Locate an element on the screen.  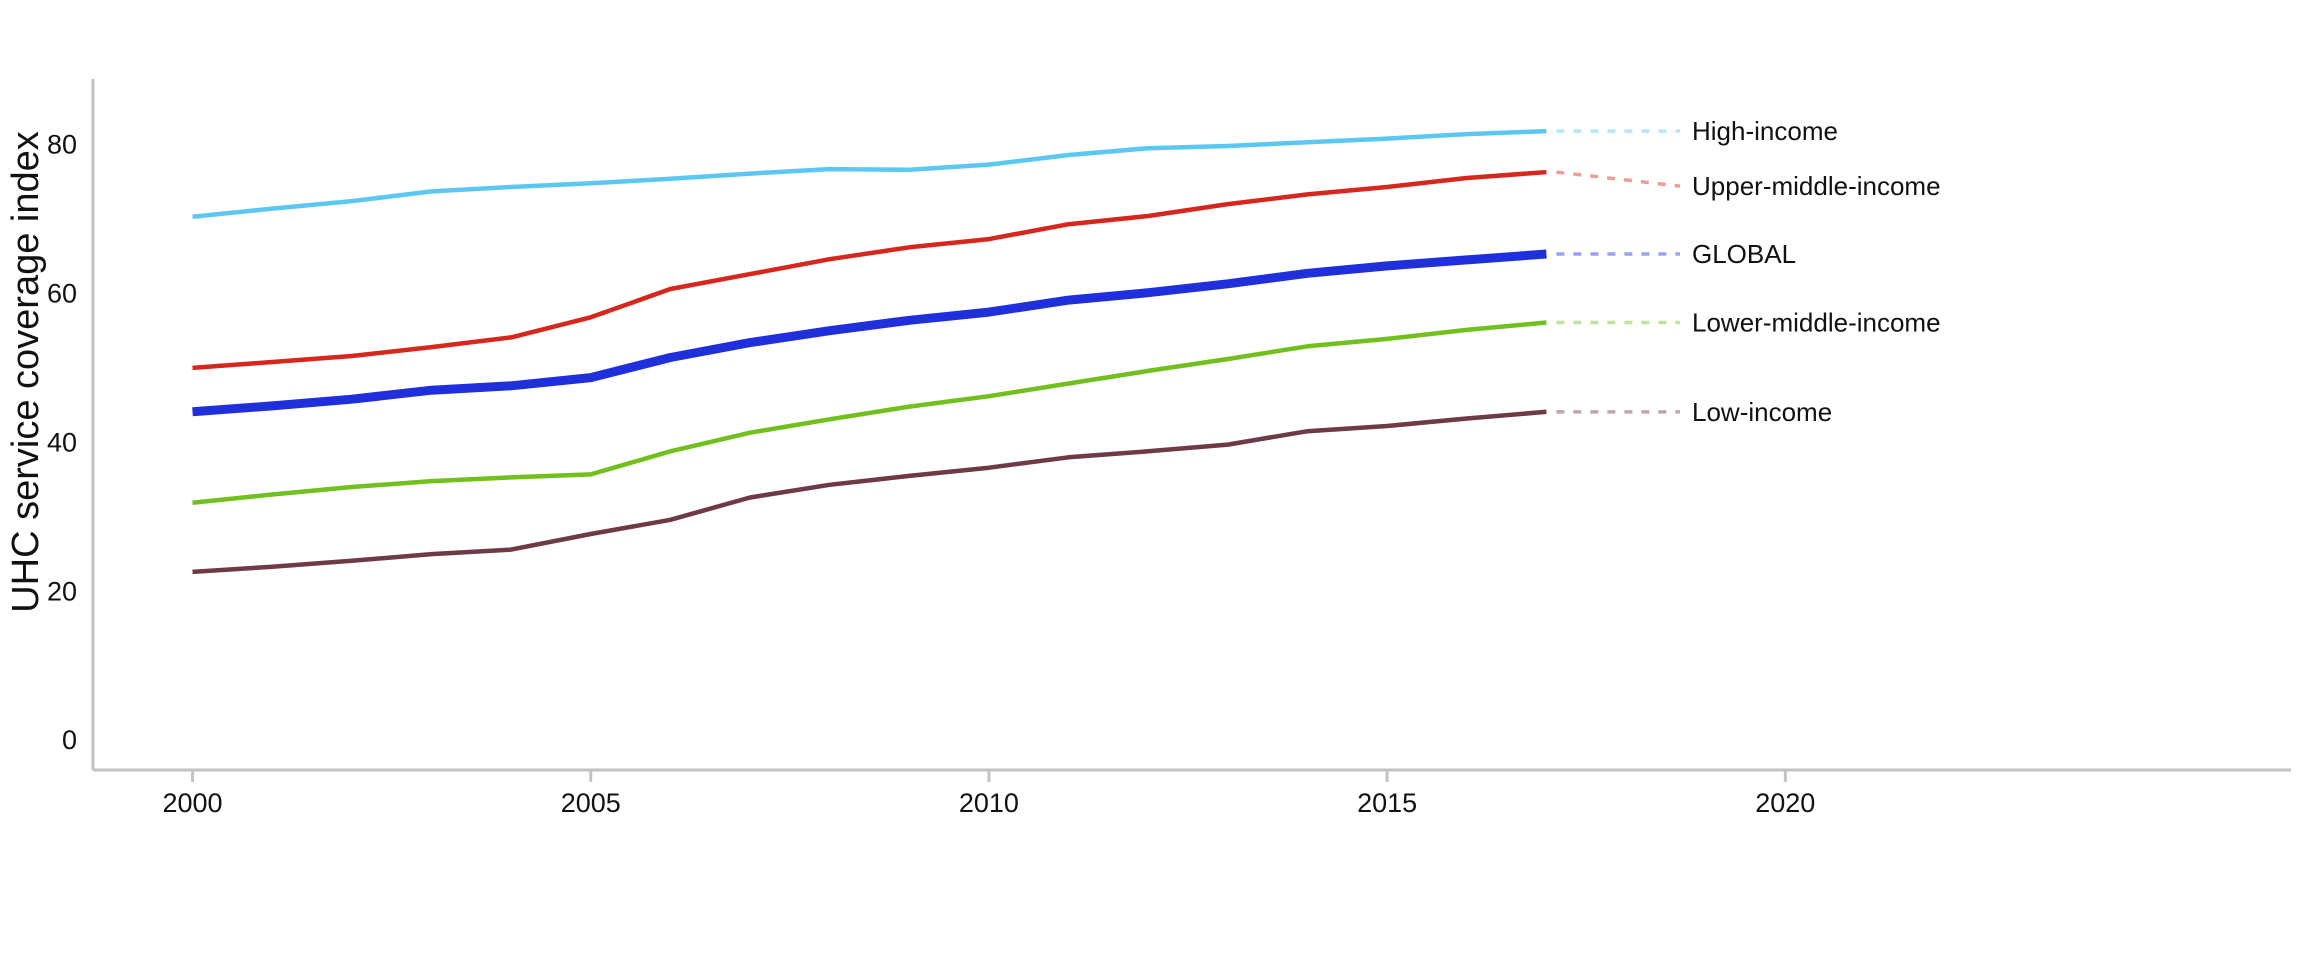
x-tick-label: 2000 is located at coordinates (193, 803).